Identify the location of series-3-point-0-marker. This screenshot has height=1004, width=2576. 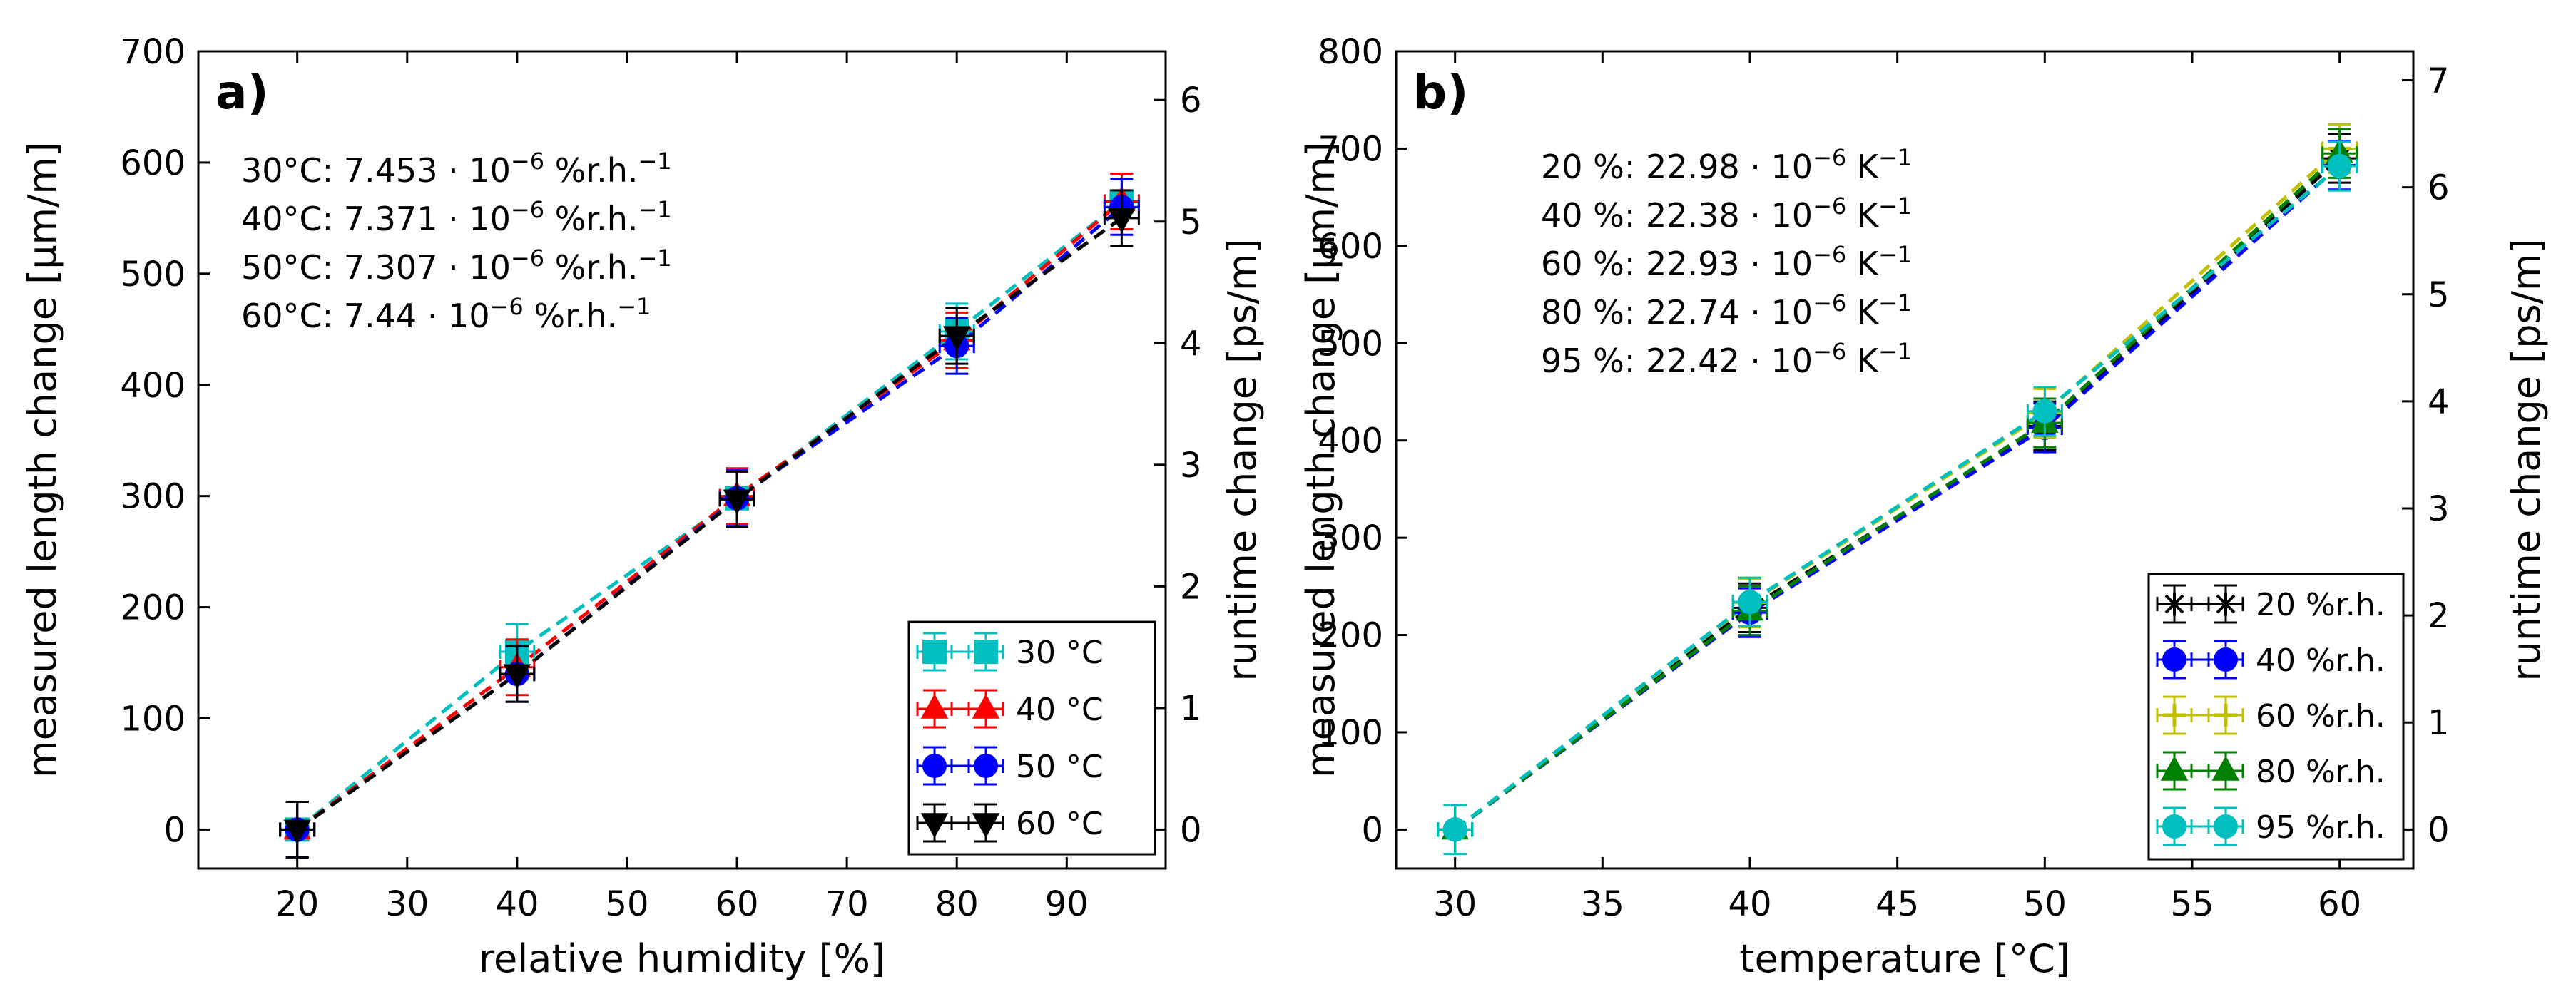
(297, 832).